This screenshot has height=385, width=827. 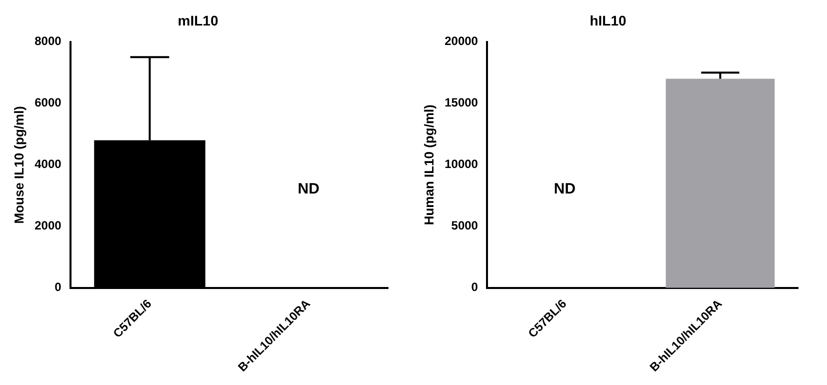 I want to click on y-axis-title: Human IL10 (pg/ml), so click(x=428, y=165).